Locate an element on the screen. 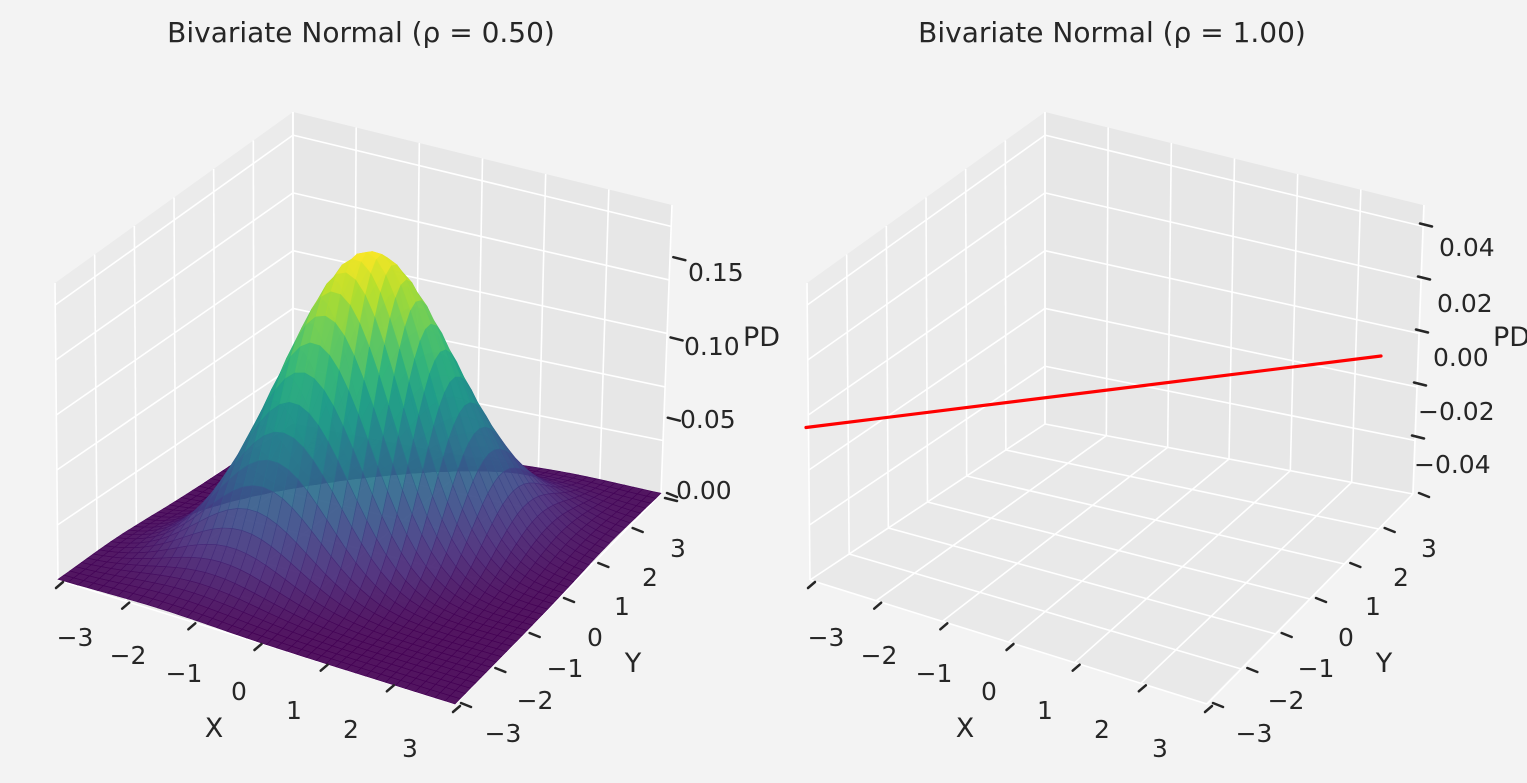  right-pane-floor is located at coordinates (1111, 564).